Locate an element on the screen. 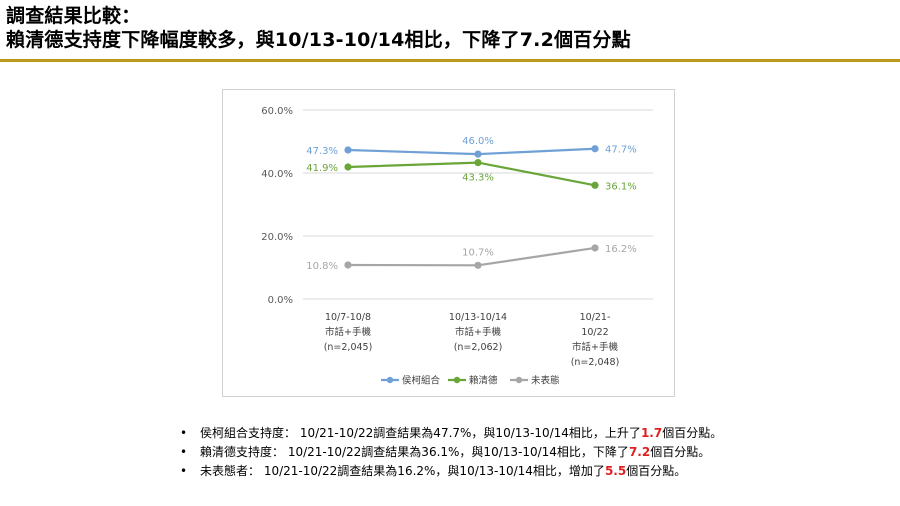 Image resolution: width=900 pixels, height=506 pixels. x-tick-label: 10/22 is located at coordinates (594, 332).